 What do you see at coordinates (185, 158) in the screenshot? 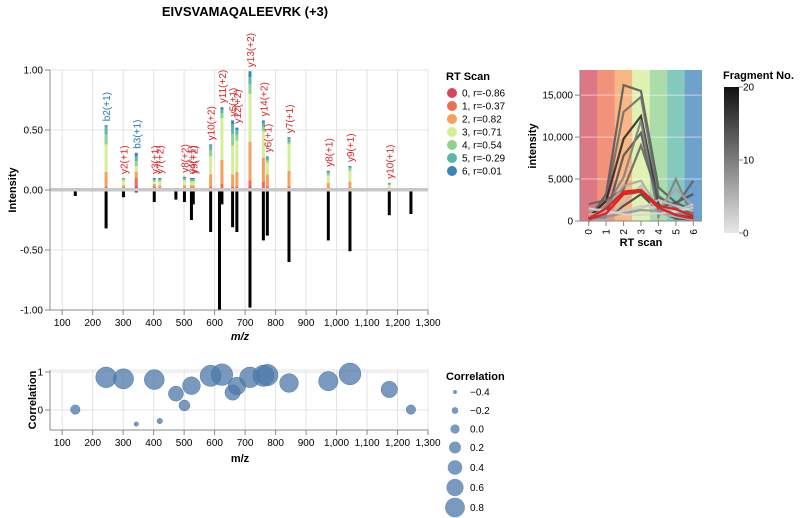
I see `fragment-label: y8(+2)` at bounding box center [185, 158].